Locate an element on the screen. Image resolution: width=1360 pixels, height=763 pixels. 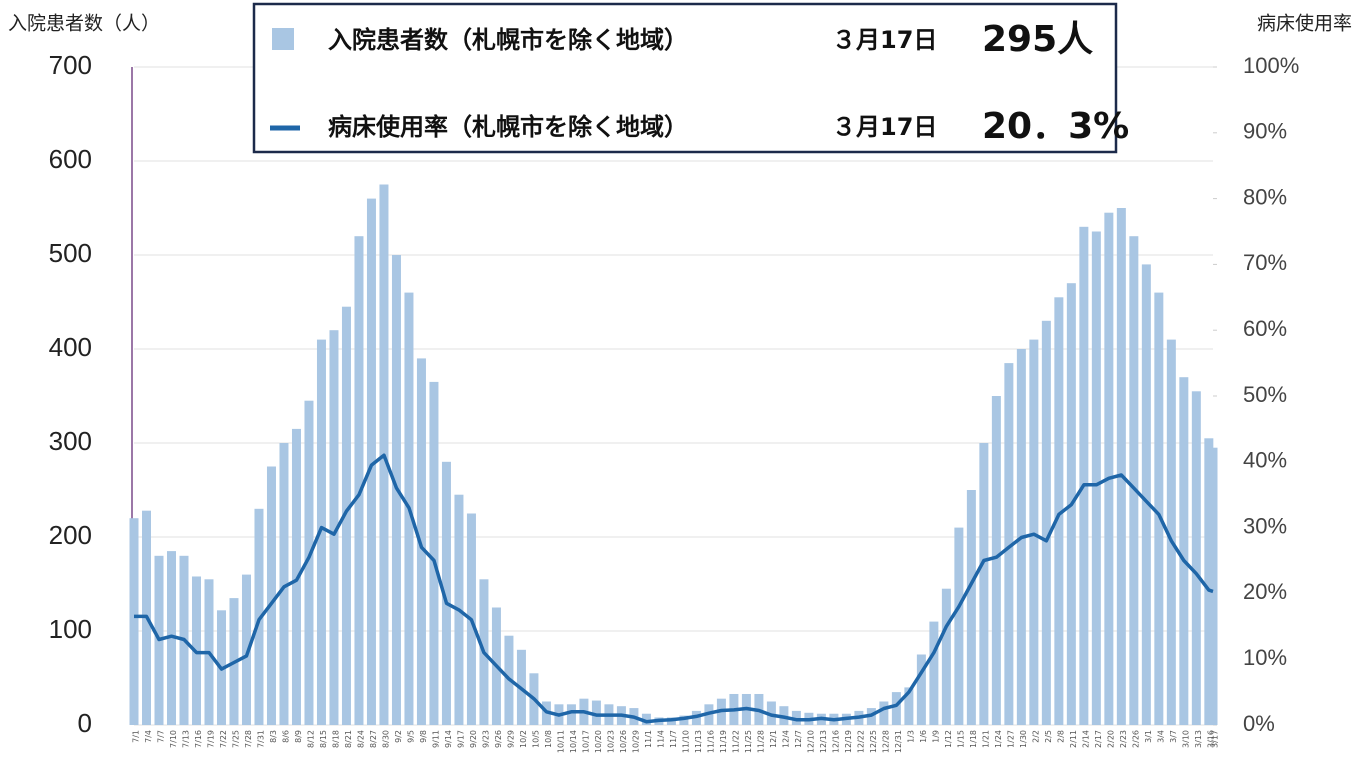
x-tick-label: 3/7 is located at coordinates (1173, 736).